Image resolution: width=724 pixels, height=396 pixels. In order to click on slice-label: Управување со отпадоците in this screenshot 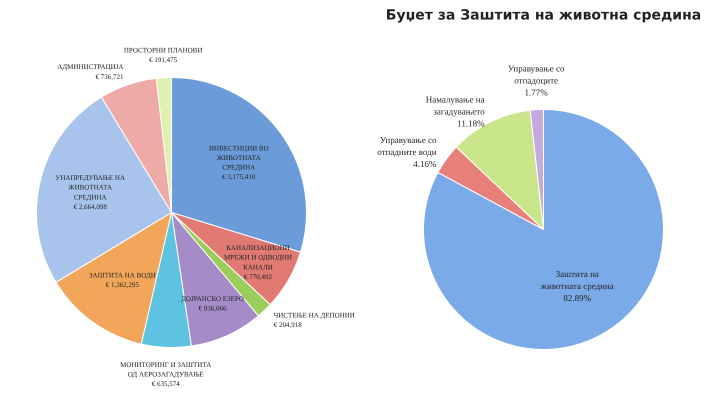, I will do `click(537, 75)`.